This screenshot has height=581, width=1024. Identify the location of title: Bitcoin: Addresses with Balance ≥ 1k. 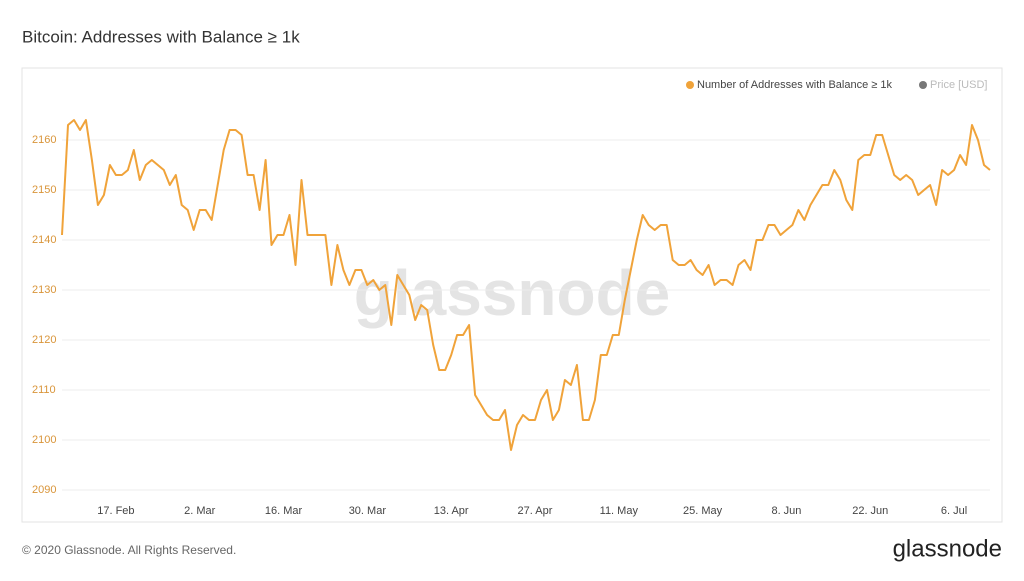
(161, 36).